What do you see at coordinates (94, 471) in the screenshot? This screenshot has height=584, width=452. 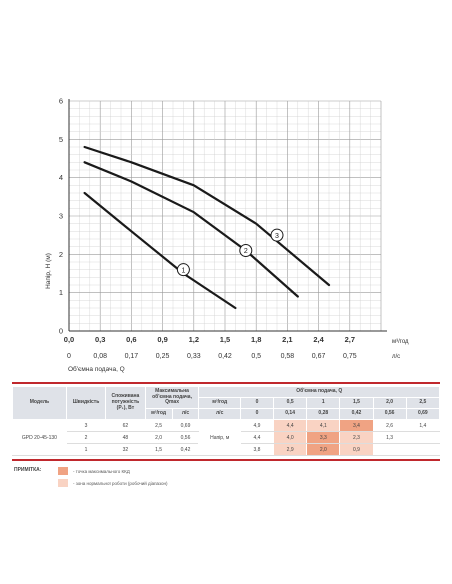 I see `legend-hi: - точка максимального ККД` at bounding box center [94, 471].